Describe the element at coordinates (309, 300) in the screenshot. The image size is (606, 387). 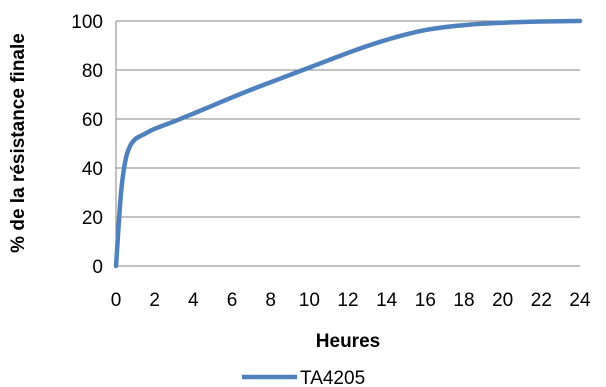
I see `x-tick-label-10: 10` at that location.